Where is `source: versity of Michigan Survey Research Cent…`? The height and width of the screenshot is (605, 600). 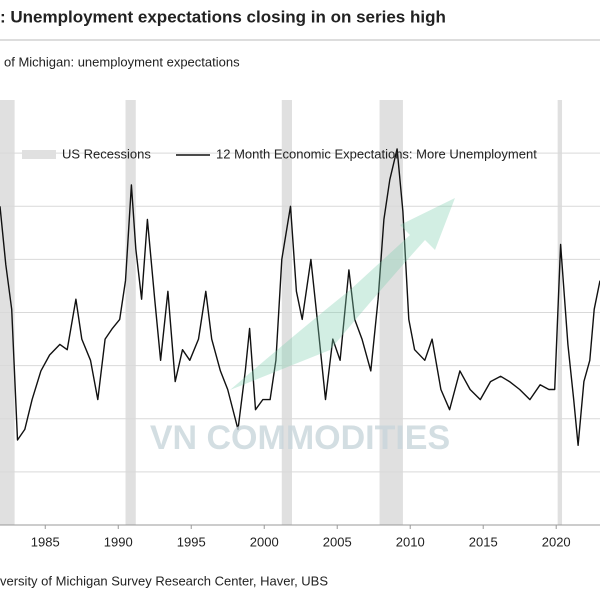 source: versity of Michigan Survey Research Cent… is located at coordinates (164, 580).